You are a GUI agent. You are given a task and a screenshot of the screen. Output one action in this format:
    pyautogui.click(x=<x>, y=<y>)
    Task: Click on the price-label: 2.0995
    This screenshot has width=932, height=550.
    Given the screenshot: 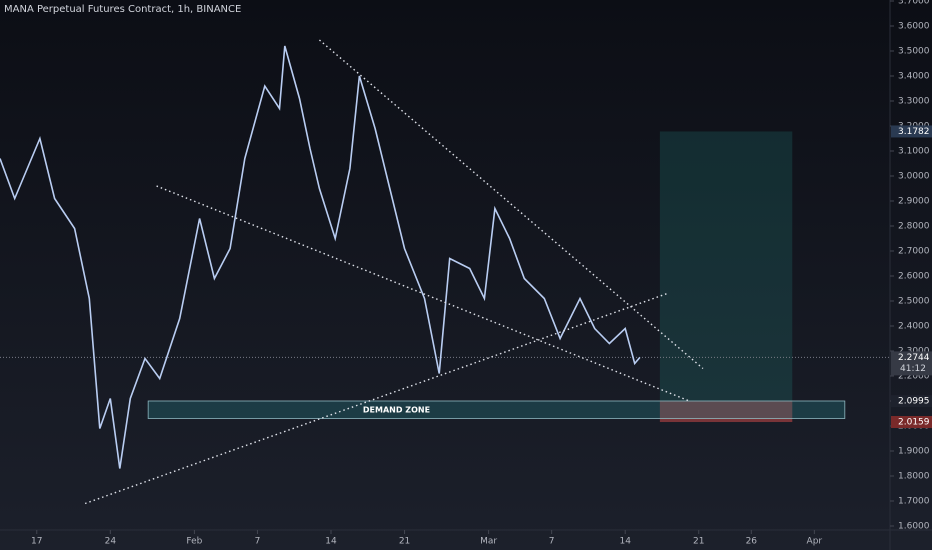 What is the action you would take?
    pyautogui.click(x=914, y=402)
    